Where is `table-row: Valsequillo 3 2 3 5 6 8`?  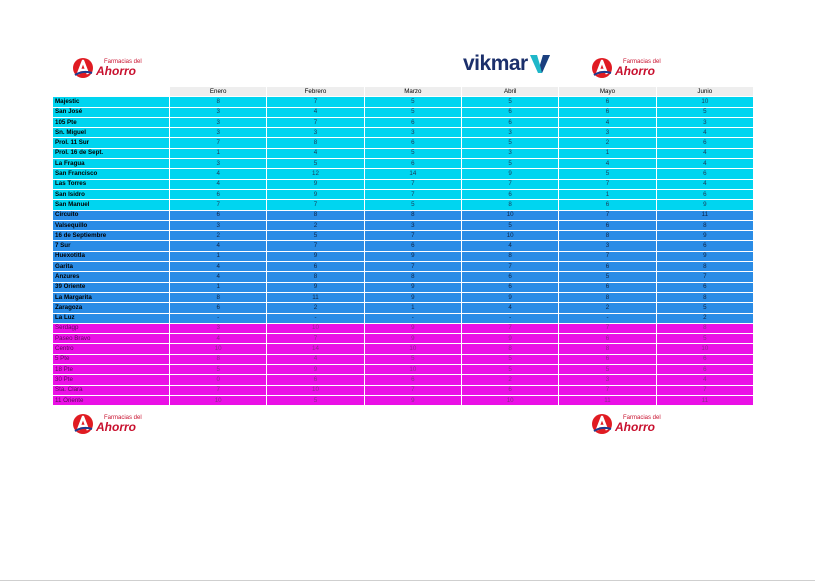 table-row: Valsequillo 3 2 3 5 6 8 is located at coordinates (403, 225).